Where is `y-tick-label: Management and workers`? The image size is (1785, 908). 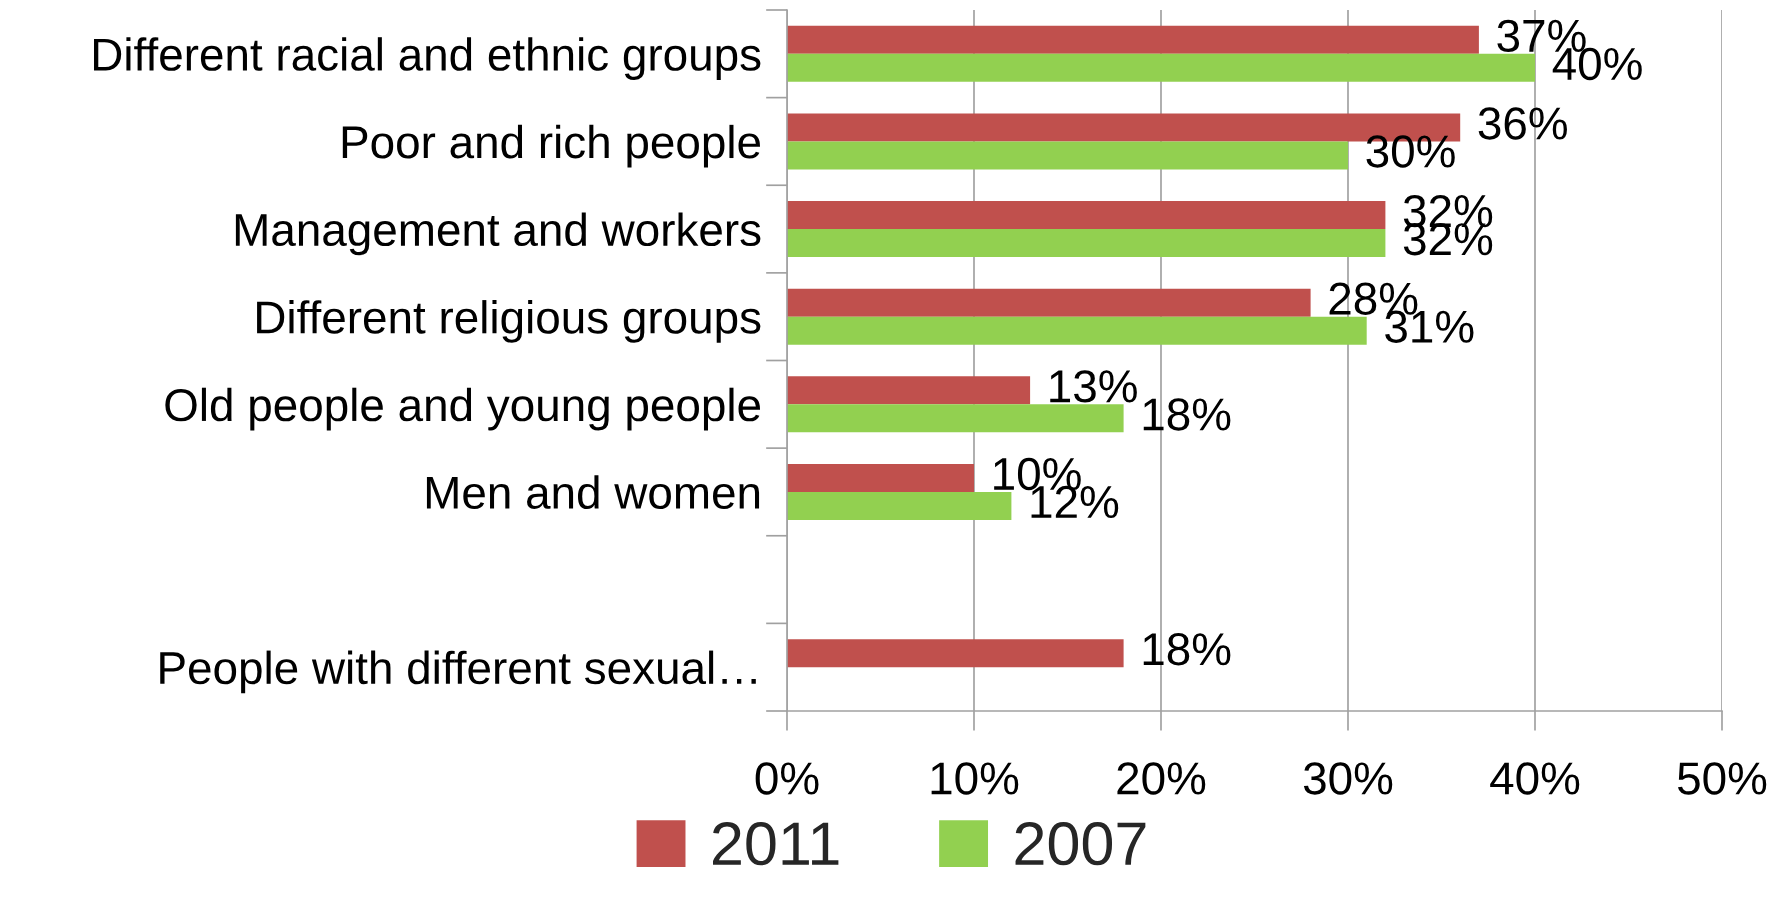 y-tick-label: Management and workers is located at coordinates (498, 234).